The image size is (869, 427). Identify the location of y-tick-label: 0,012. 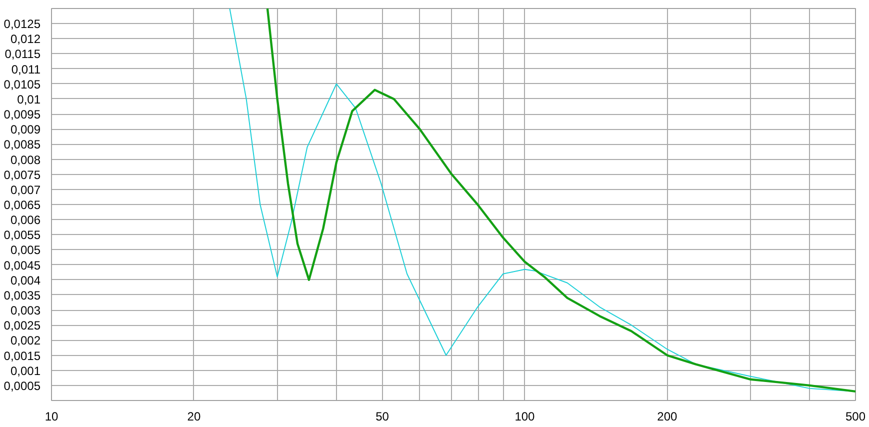
(25, 39).